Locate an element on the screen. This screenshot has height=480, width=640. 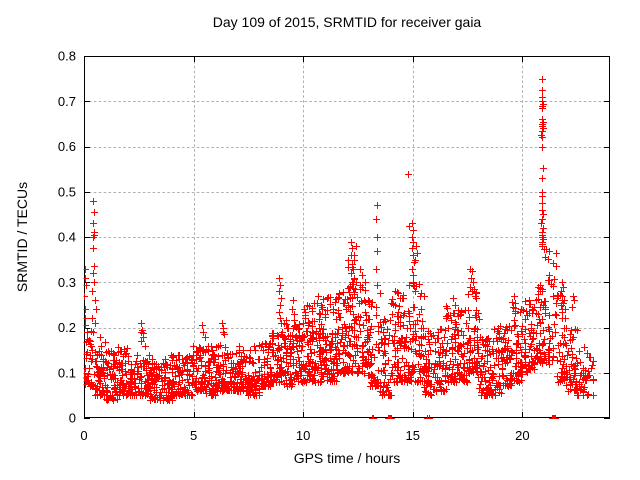
x-tick-label: 5 is located at coordinates (193, 435).